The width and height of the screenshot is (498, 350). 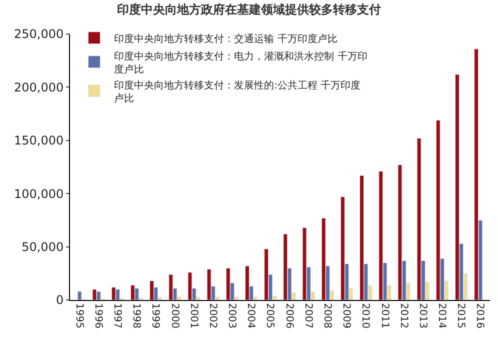 I want to click on x-tick-label: 2001, so click(x=193, y=315).